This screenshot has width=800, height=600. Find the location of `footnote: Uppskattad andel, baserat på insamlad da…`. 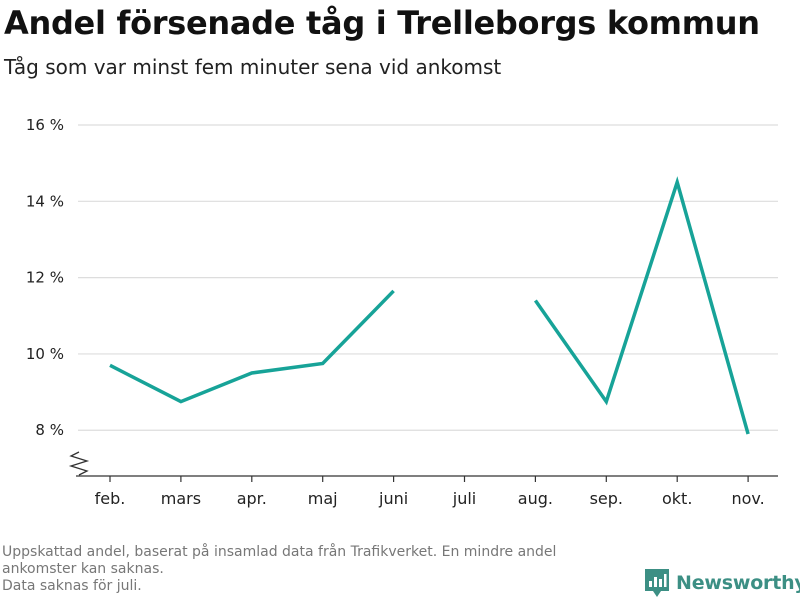

footnote: Uppskattad andel, baserat på insamlad da… is located at coordinates (317, 569).